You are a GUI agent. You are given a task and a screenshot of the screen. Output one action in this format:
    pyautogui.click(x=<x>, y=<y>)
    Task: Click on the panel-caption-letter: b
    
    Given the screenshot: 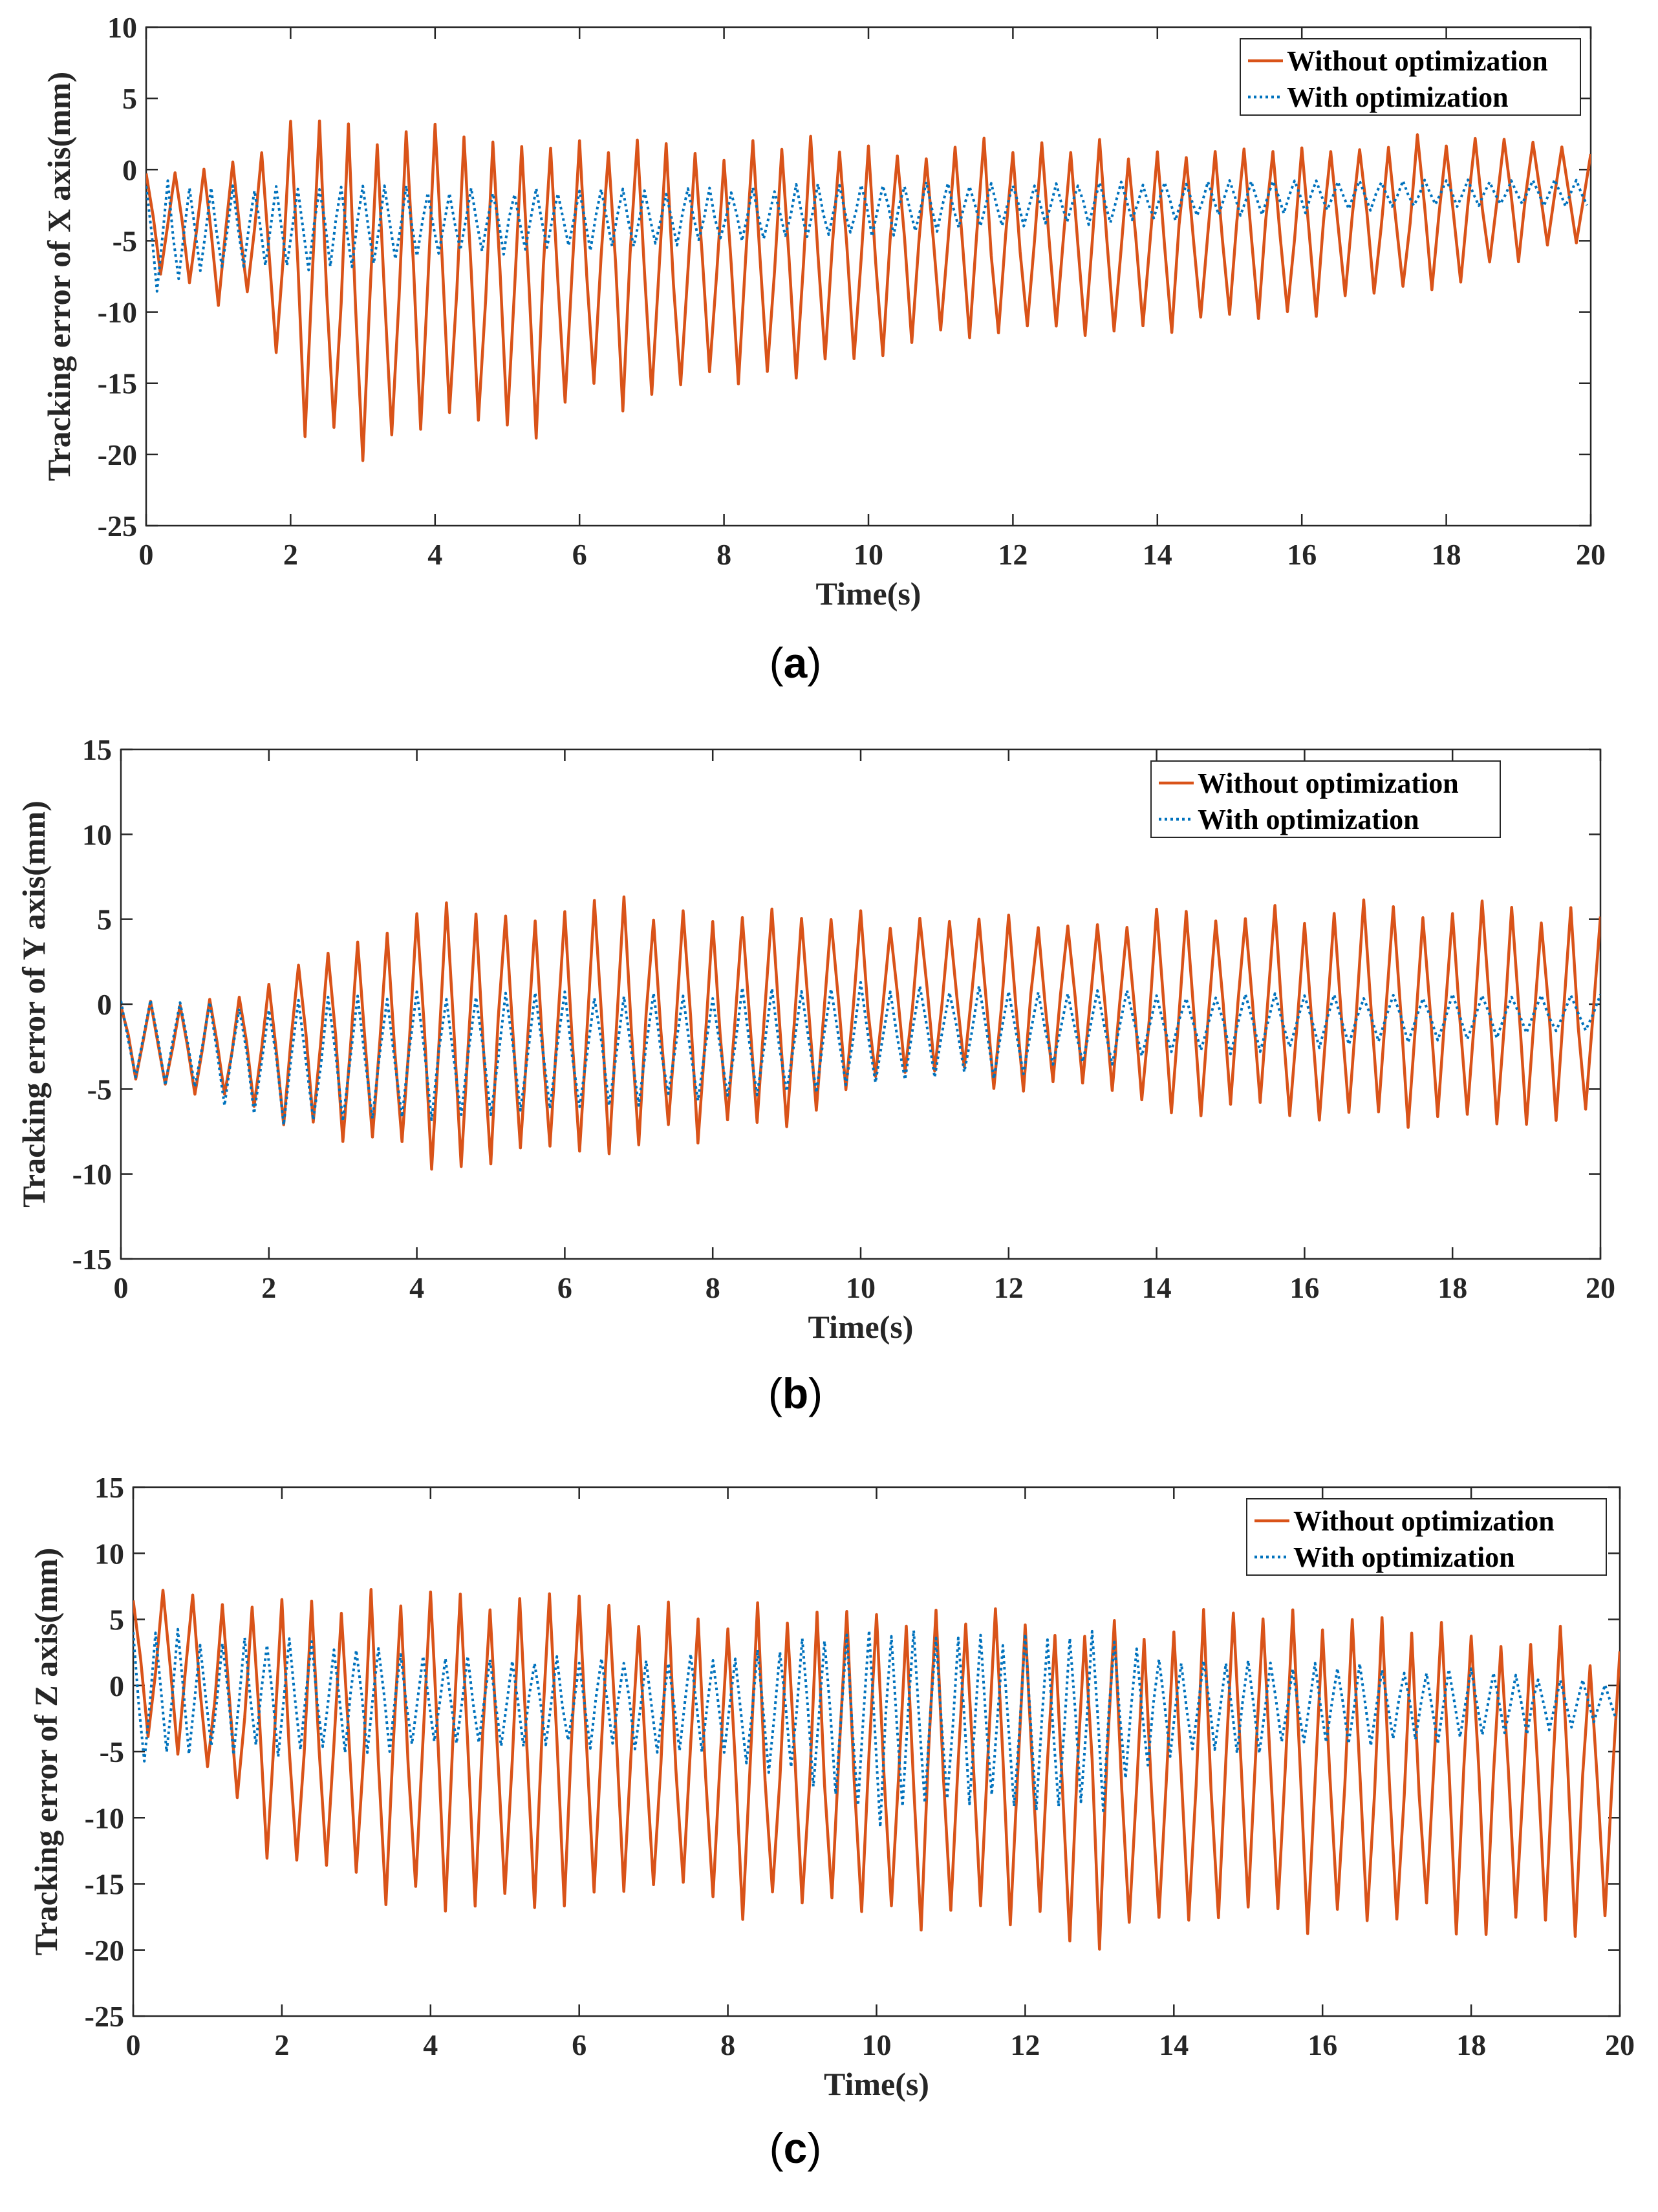 What is the action you would take?
    pyautogui.click(x=795, y=1393)
    